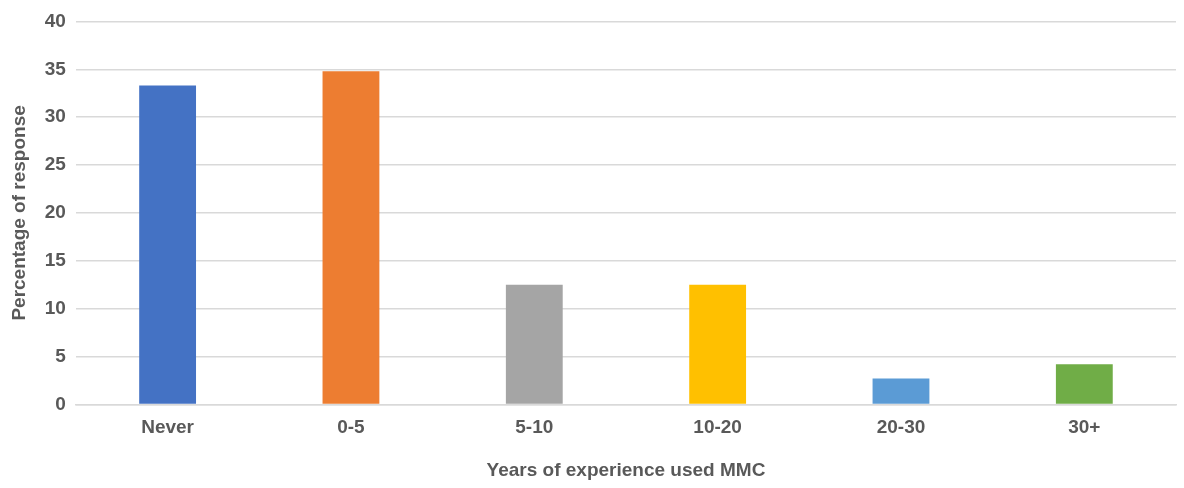 Image resolution: width=1184 pixels, height=488 pixels. What do you see at coordinates (1084, 427) in the screenshot?
I see `x-tick-label: 30+` at bounding box center [1084, 427].